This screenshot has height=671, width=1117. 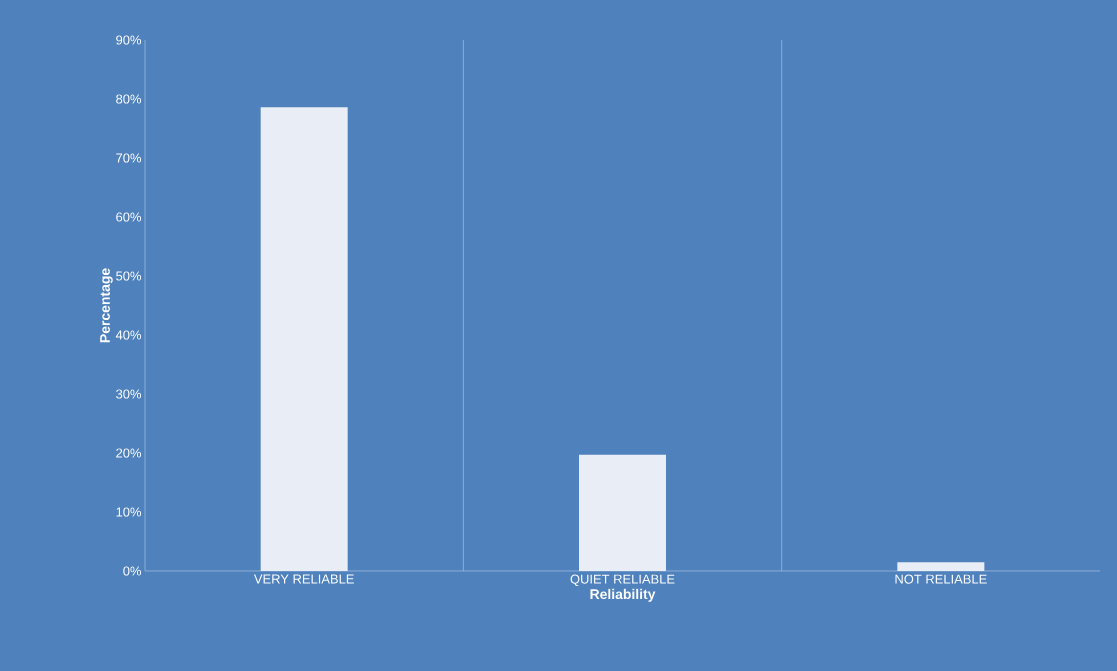 What do you see at coordinates (129, 394) in the screenshot?
I see `y-tick-label: 30%` at bounding box center [129, 394].